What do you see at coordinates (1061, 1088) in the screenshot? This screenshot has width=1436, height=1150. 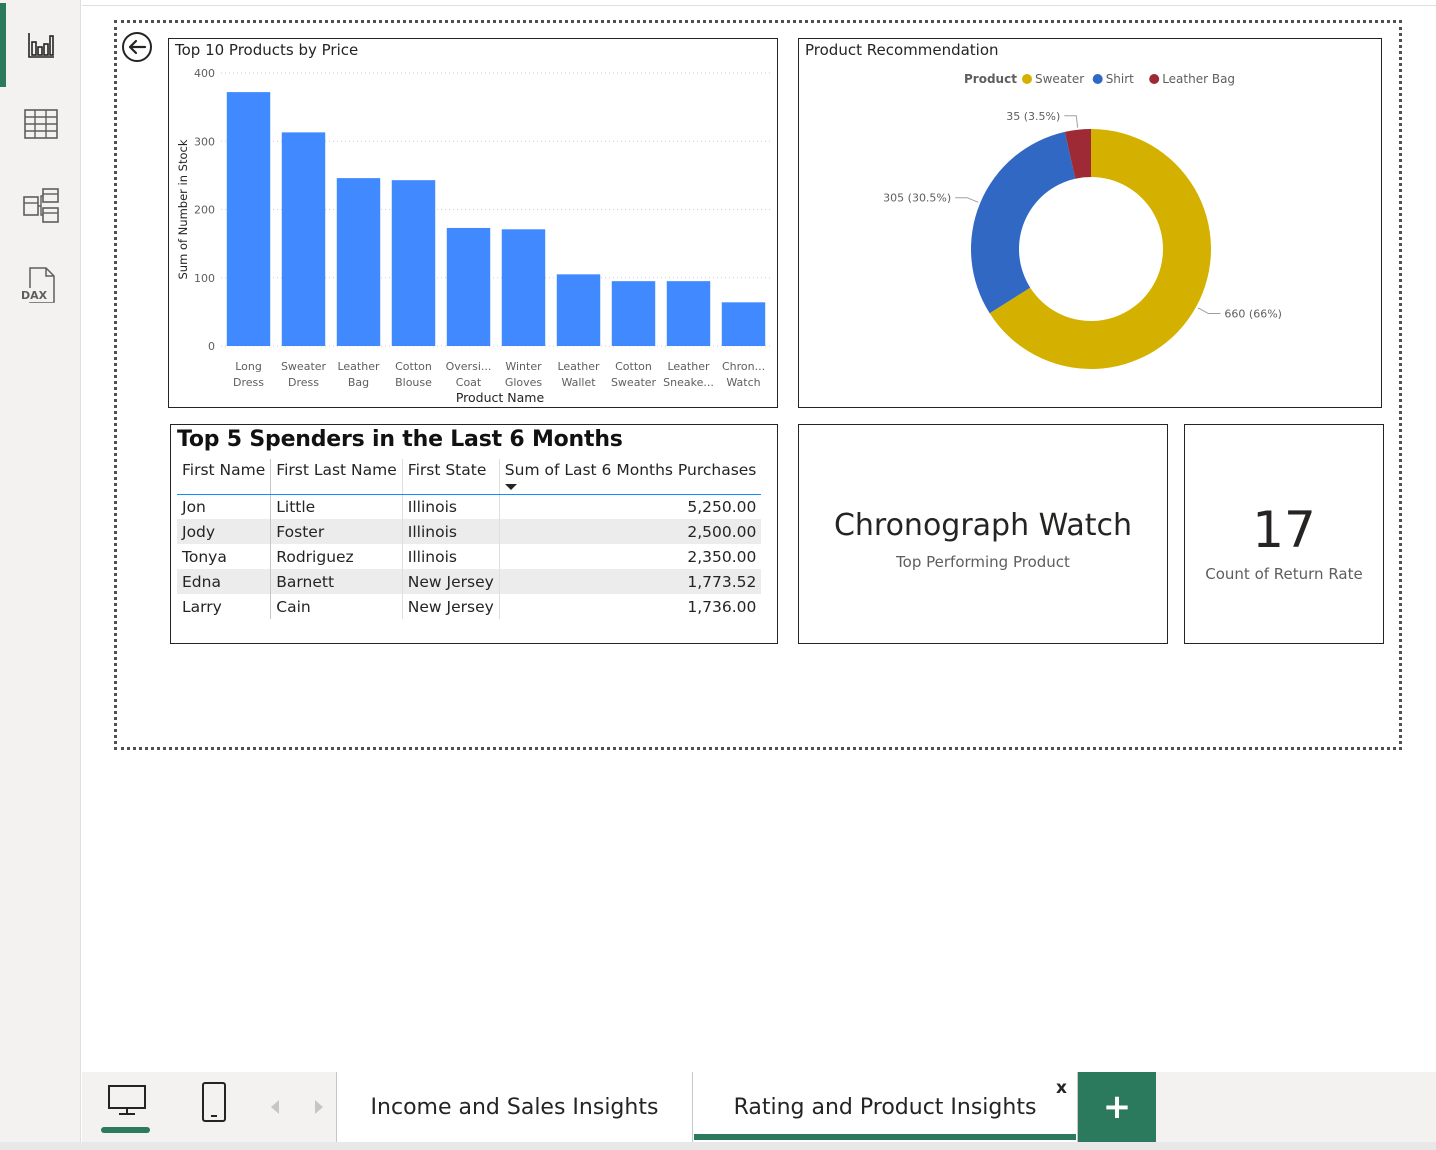 I see `close-tab-button: x` at bounding box center [1061, 1088].